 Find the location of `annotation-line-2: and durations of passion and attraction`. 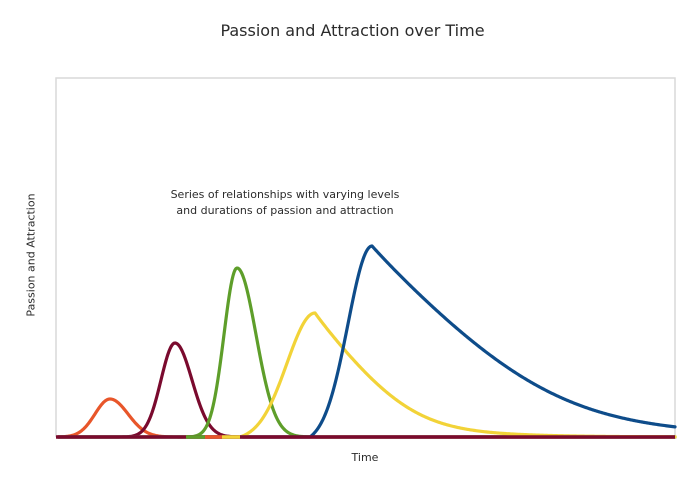

annotation-line-2: and durations of passion and attraction is located at coordinates (285, 210).